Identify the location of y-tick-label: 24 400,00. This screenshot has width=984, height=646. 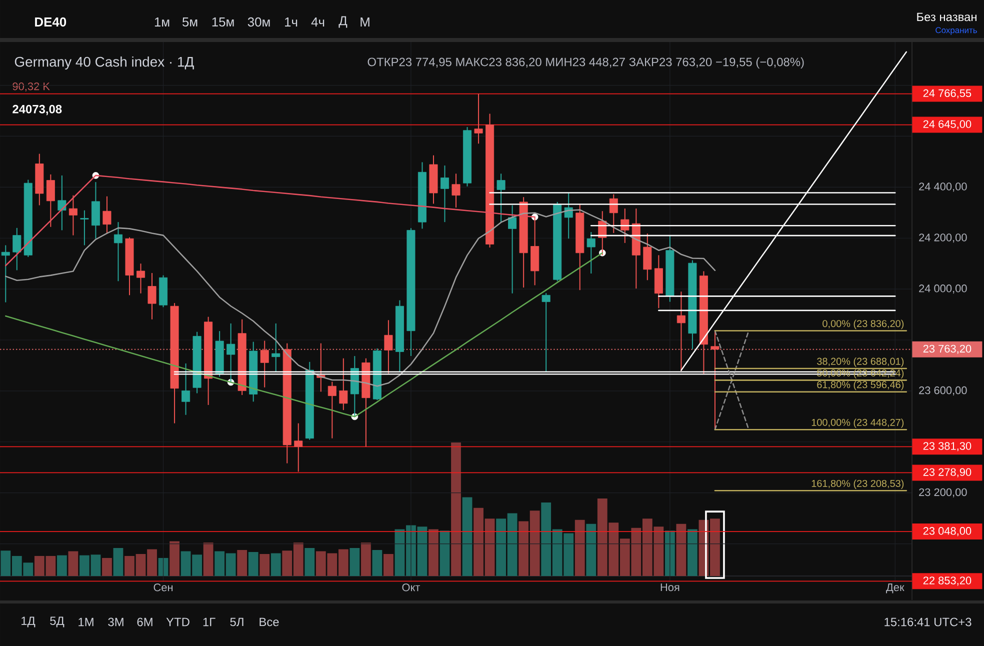
(943, 187).